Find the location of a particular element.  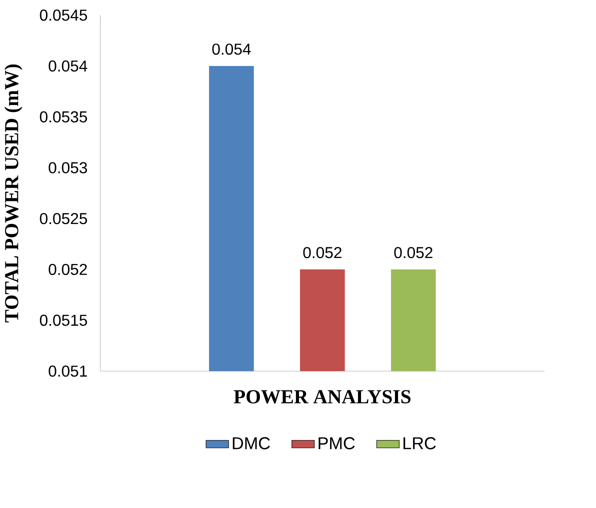

y-tick-label: 0.0525 is located at coordinates (64, 218).